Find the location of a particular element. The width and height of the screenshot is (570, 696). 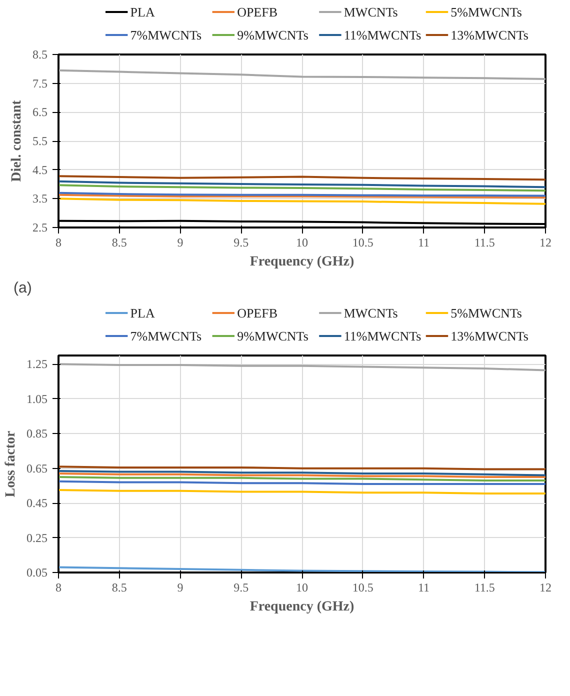

y-tick-label: 0.25 is located at coordinates (37, 537).